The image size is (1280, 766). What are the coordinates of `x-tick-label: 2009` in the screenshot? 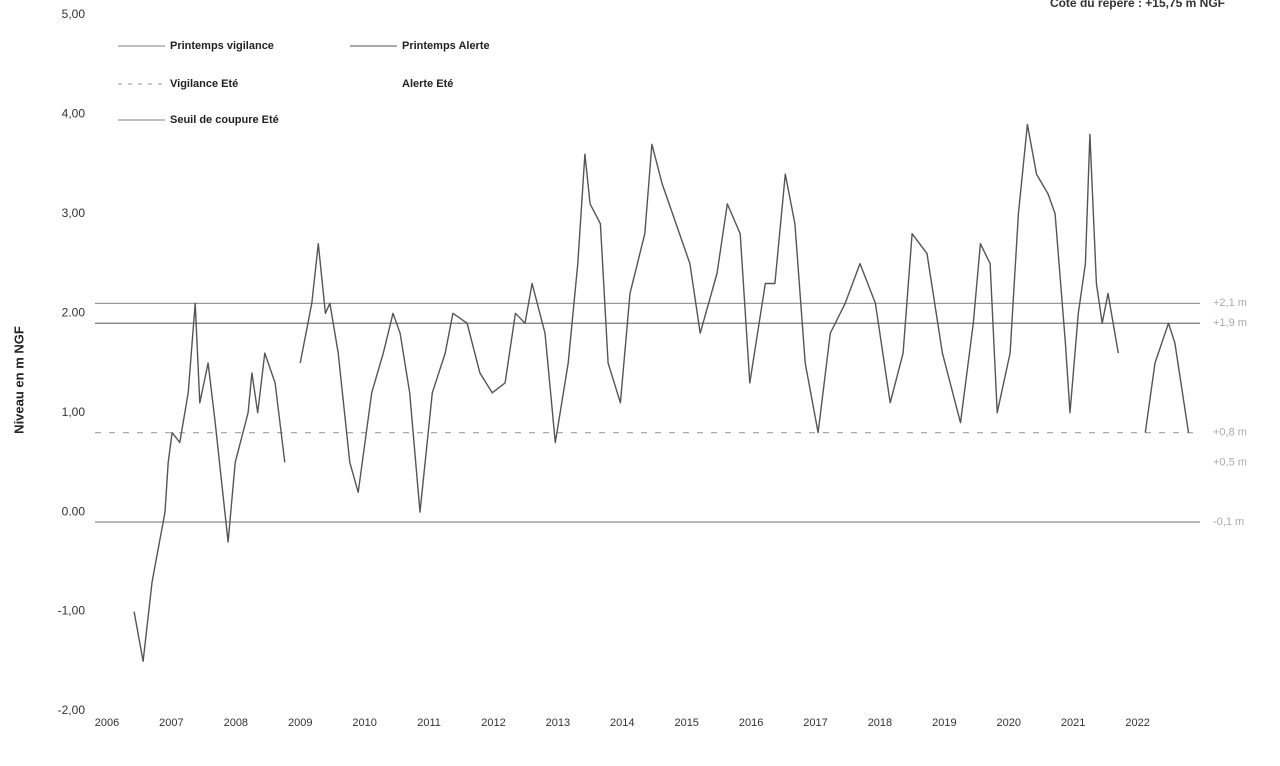 It's located at (300, 723).